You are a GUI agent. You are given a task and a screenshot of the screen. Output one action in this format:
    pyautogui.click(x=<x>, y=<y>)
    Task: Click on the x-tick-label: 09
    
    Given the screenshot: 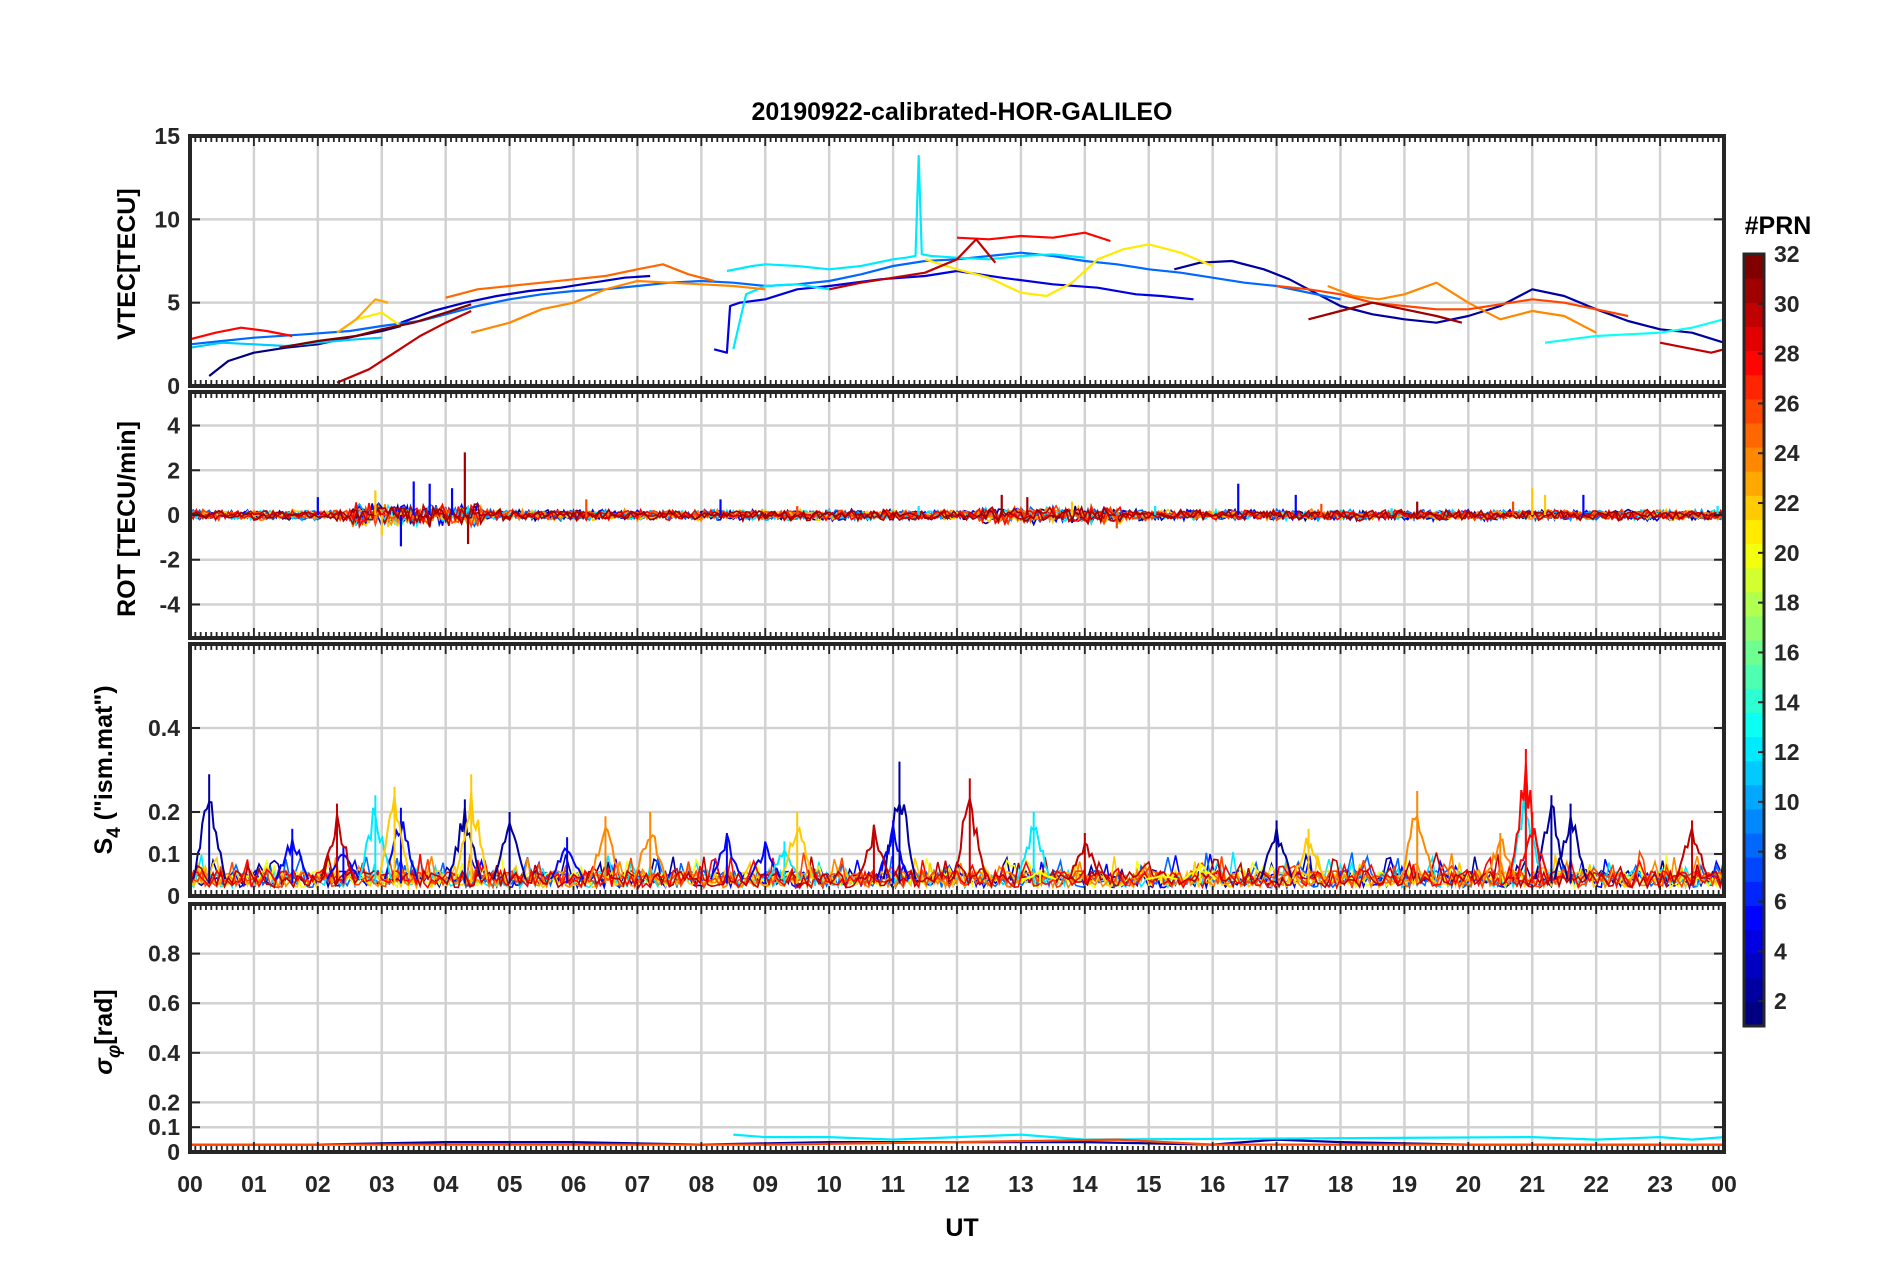 What is the action you would take?
    pyautogui.click(x=765, y=1184)
    